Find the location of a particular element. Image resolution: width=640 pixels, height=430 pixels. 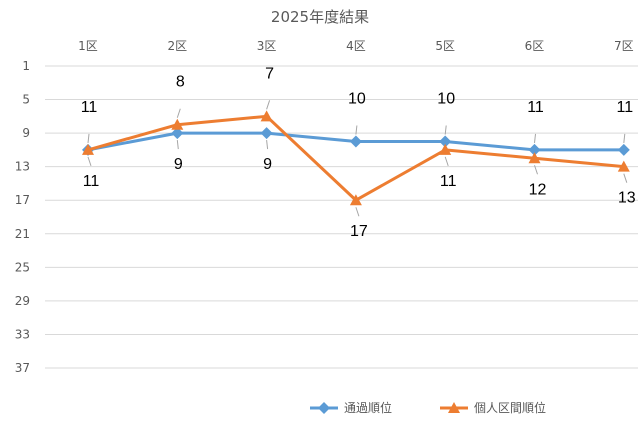

y-tick-label: 29 is located at coordinates (22, 301).